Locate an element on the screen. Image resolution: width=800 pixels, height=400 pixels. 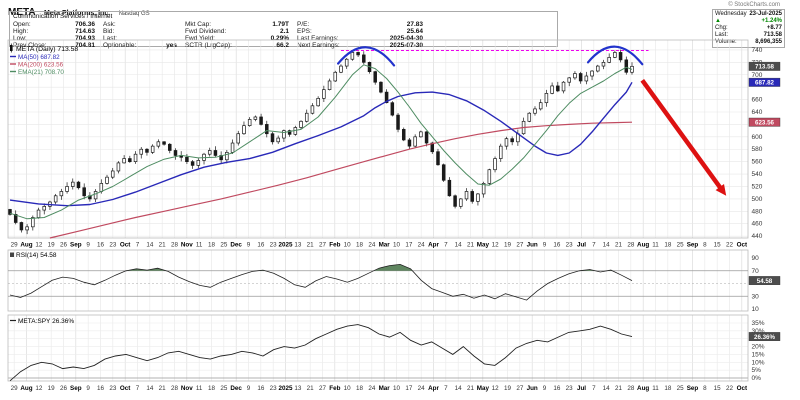
quote-value: 714.63 is located at coordinates (85, 31).